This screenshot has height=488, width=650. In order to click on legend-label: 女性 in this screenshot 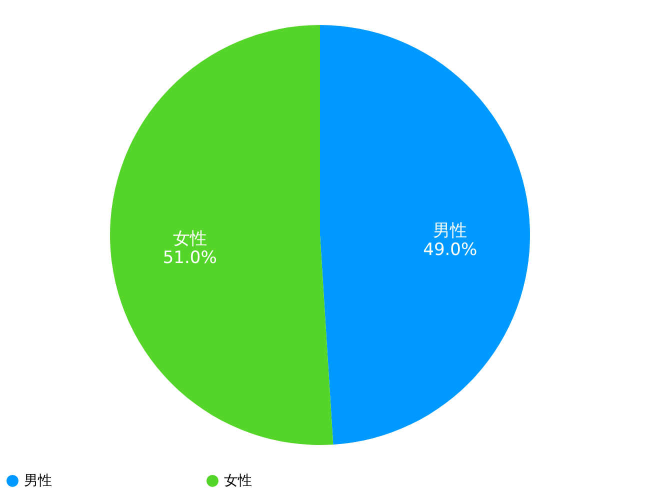, I will do `click(238, 480)`.